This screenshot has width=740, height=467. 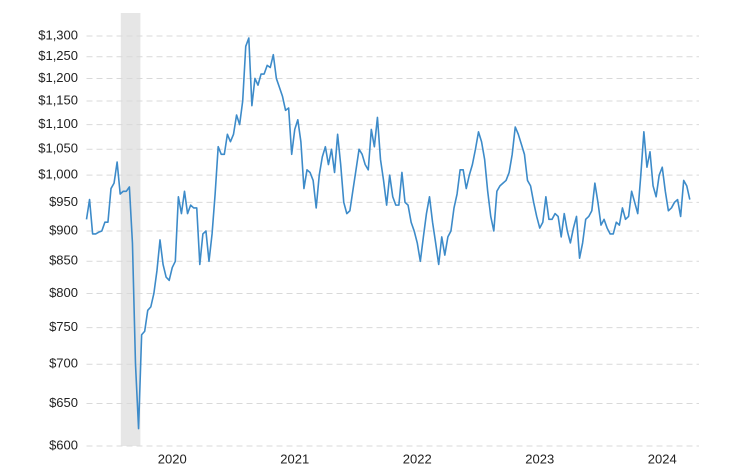 What do you see at coordinates (63, 201) in the screenshot?
I see `y-tick-label: $950` at bounding box center [63, 201].